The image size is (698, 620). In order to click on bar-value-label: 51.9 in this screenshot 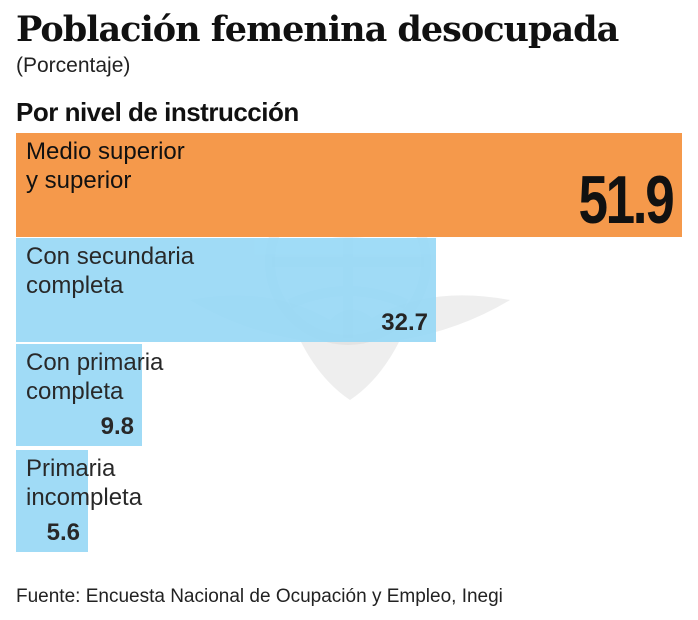, I will do `click(626, 200)`.